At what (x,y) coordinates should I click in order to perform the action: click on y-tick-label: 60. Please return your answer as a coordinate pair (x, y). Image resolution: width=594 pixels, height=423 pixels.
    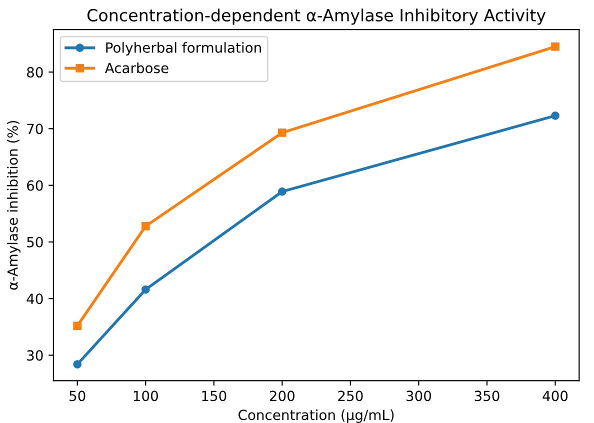
    Looking at the image, I should click on (35, 185).